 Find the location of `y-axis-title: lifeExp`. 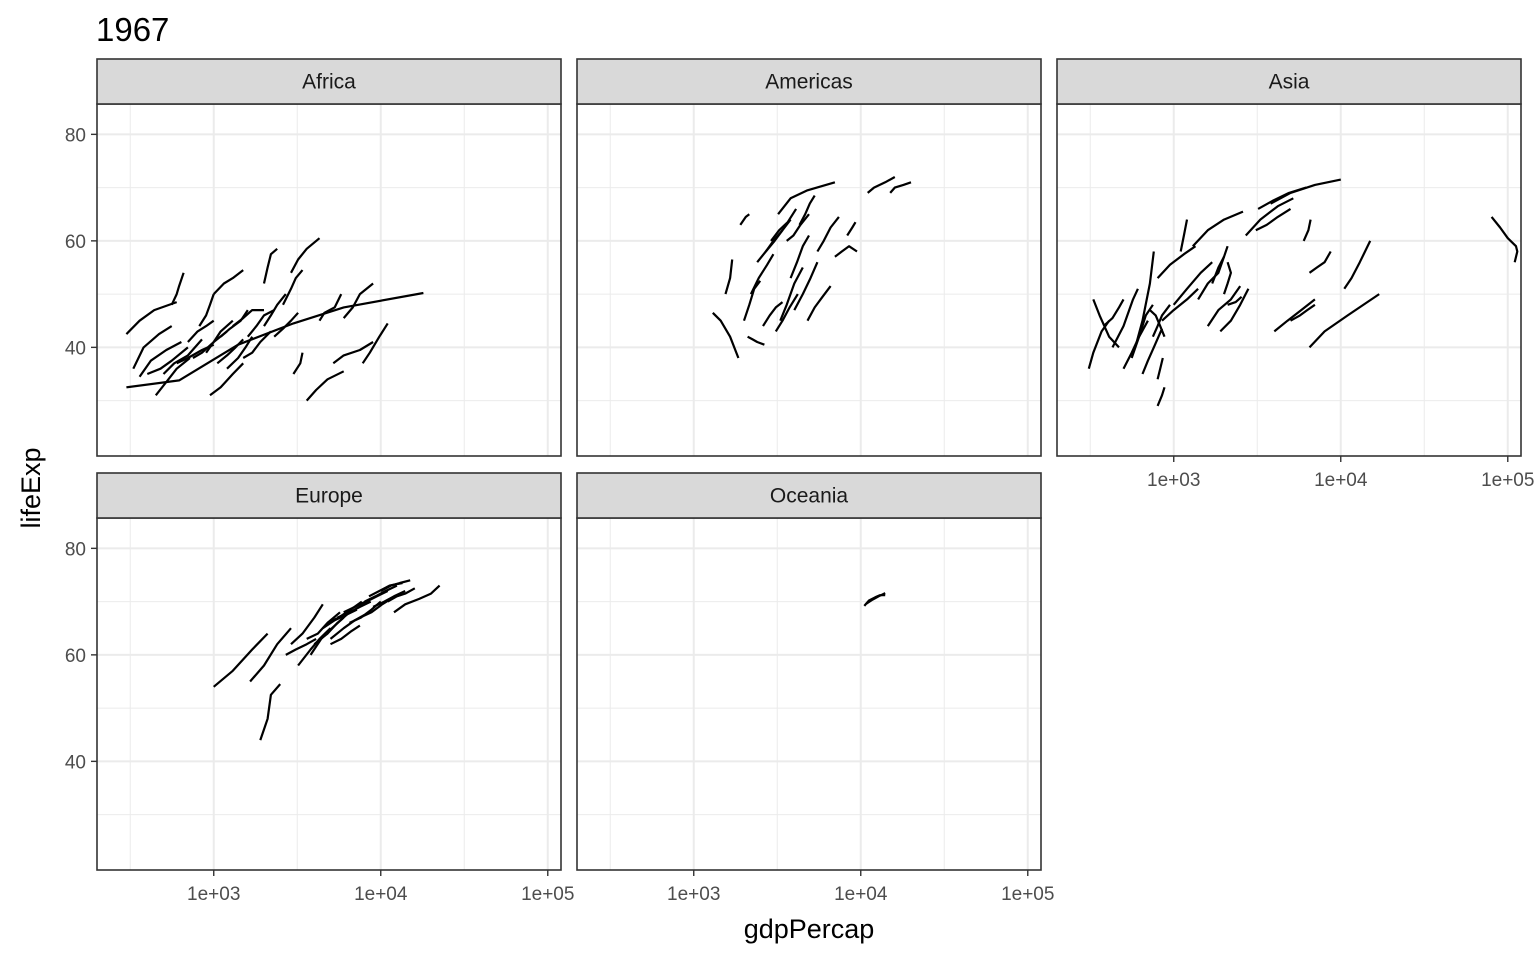

y-axis-title: lifeExp is located at coordinates (31, 487).